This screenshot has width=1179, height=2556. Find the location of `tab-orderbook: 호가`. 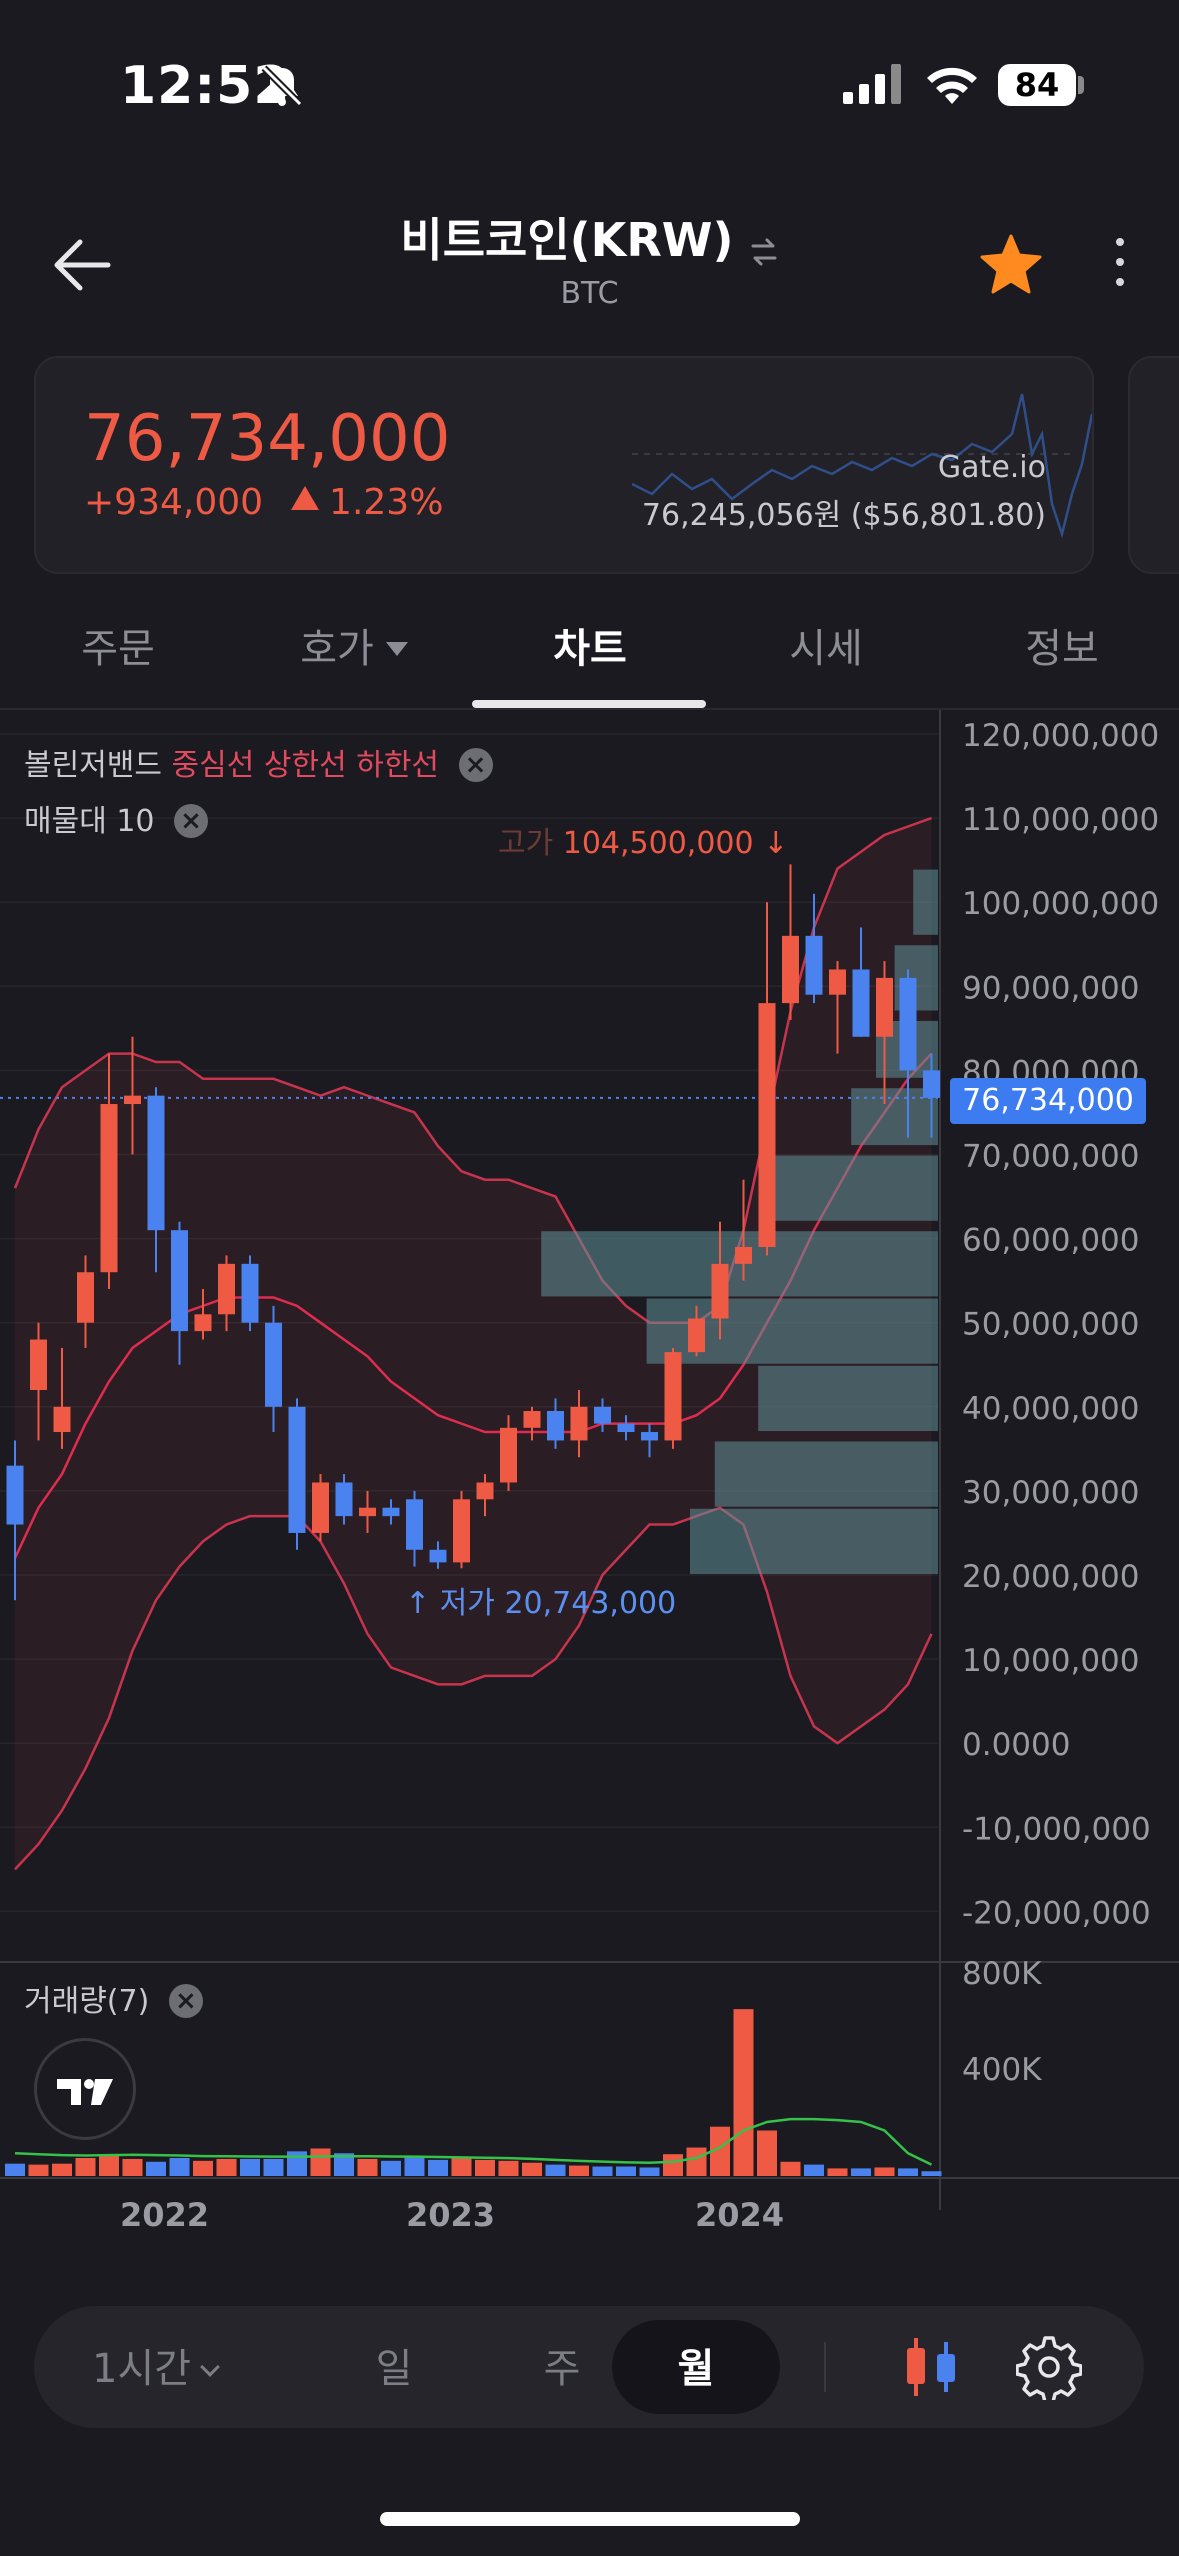

tab-orderbook: 호가 is located at coordinates (354, 645).